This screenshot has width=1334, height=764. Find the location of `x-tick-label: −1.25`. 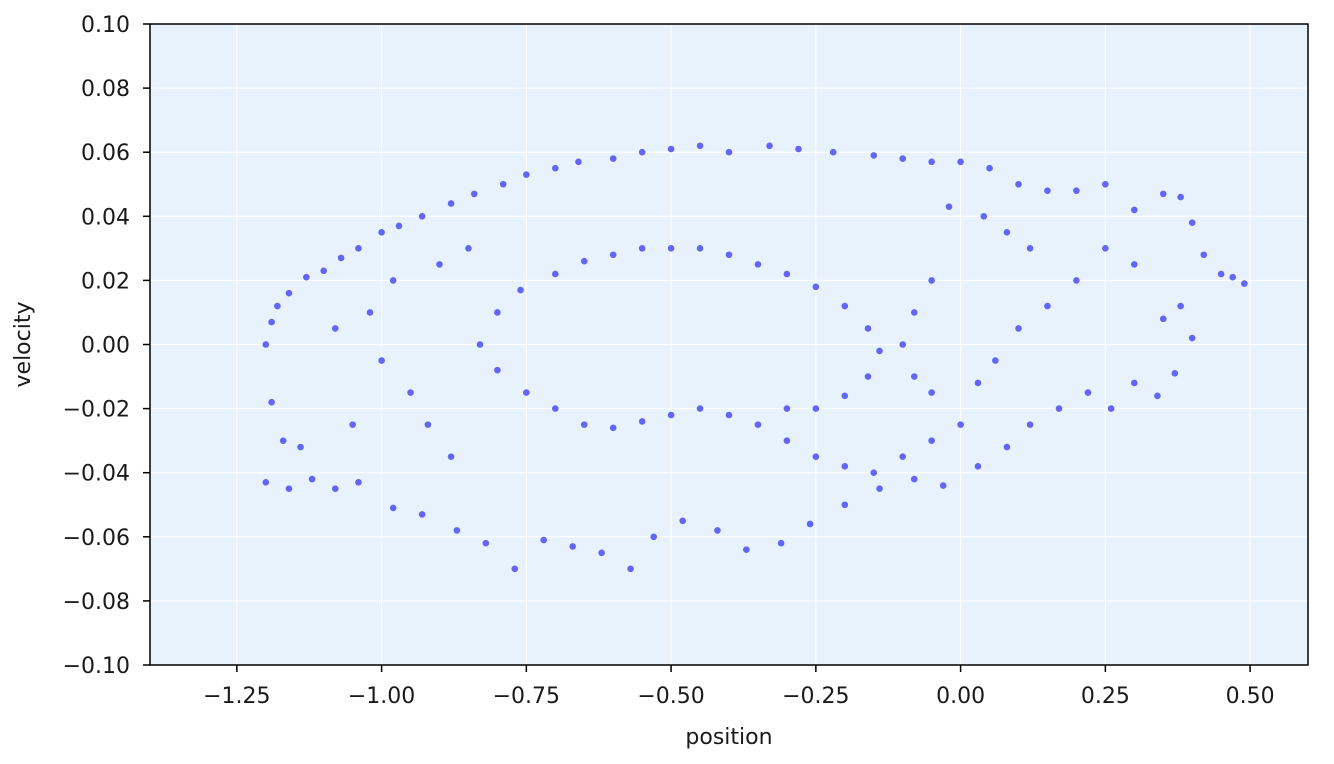

x-tick-label: −1.25 is located at coordinates (236, 696).